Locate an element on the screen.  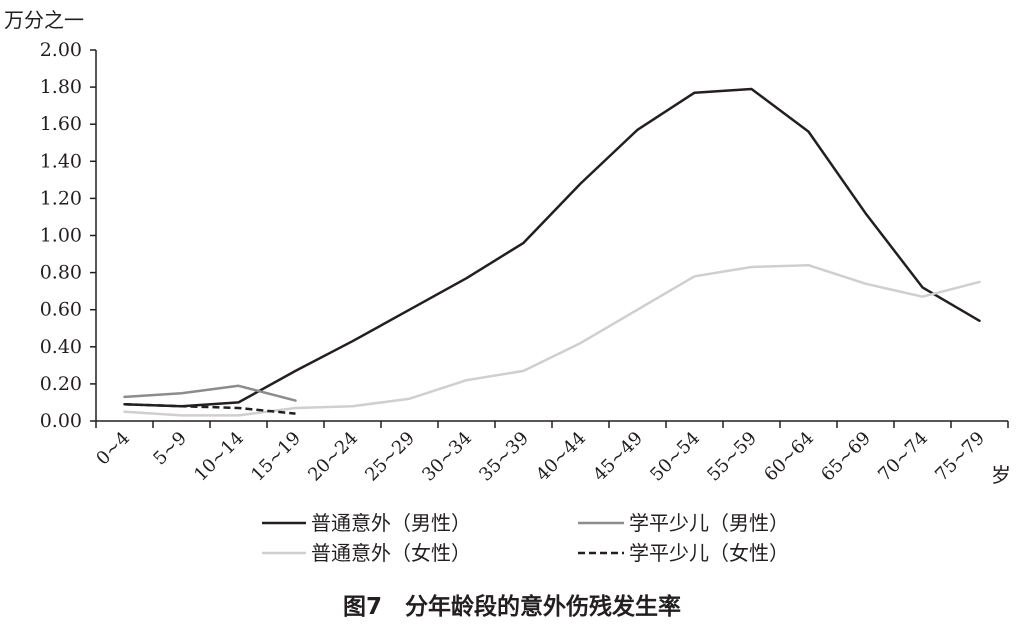
x-tick-label: 30~34 is located at coordinates (447, 457).